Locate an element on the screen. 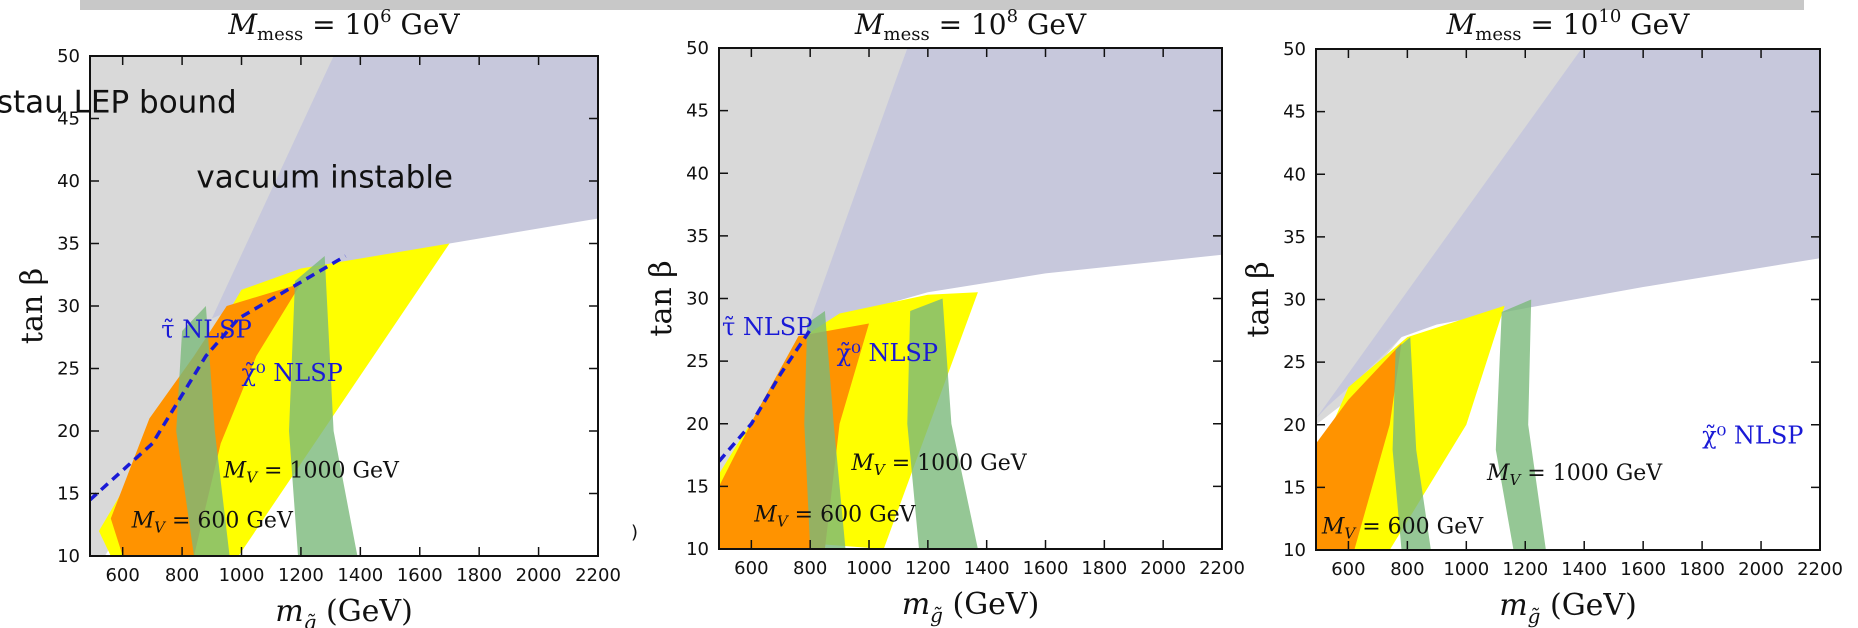 The width and height of the screenshot is (1858, 628). label-stau-nlsp: τ̃ NLSP is located at coordinates (206, 329).